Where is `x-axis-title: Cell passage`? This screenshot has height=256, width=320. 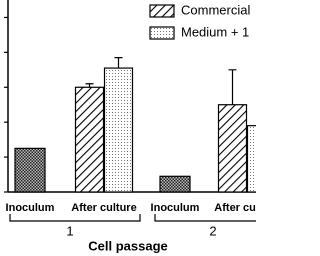 x-axis-title: Cell passage is located at coordinates (128, 245).